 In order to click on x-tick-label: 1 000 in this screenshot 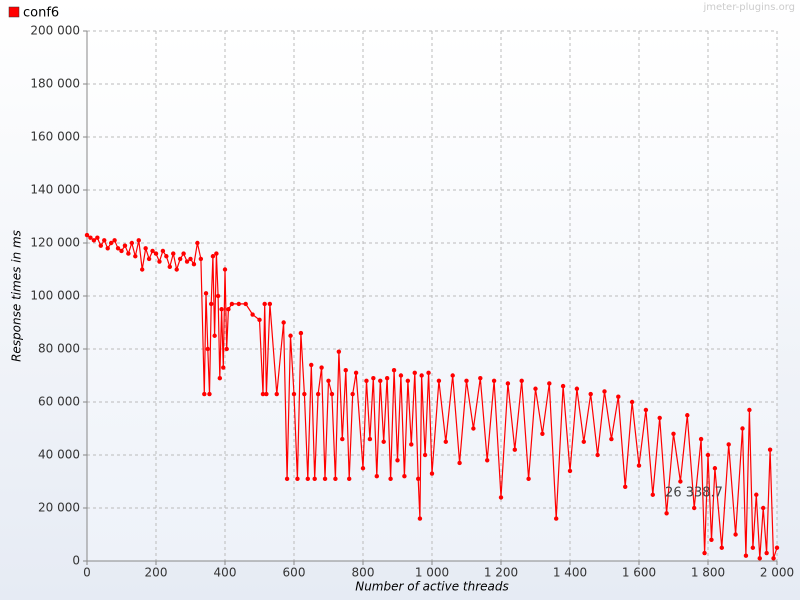, I will do `click(432, 573)`.